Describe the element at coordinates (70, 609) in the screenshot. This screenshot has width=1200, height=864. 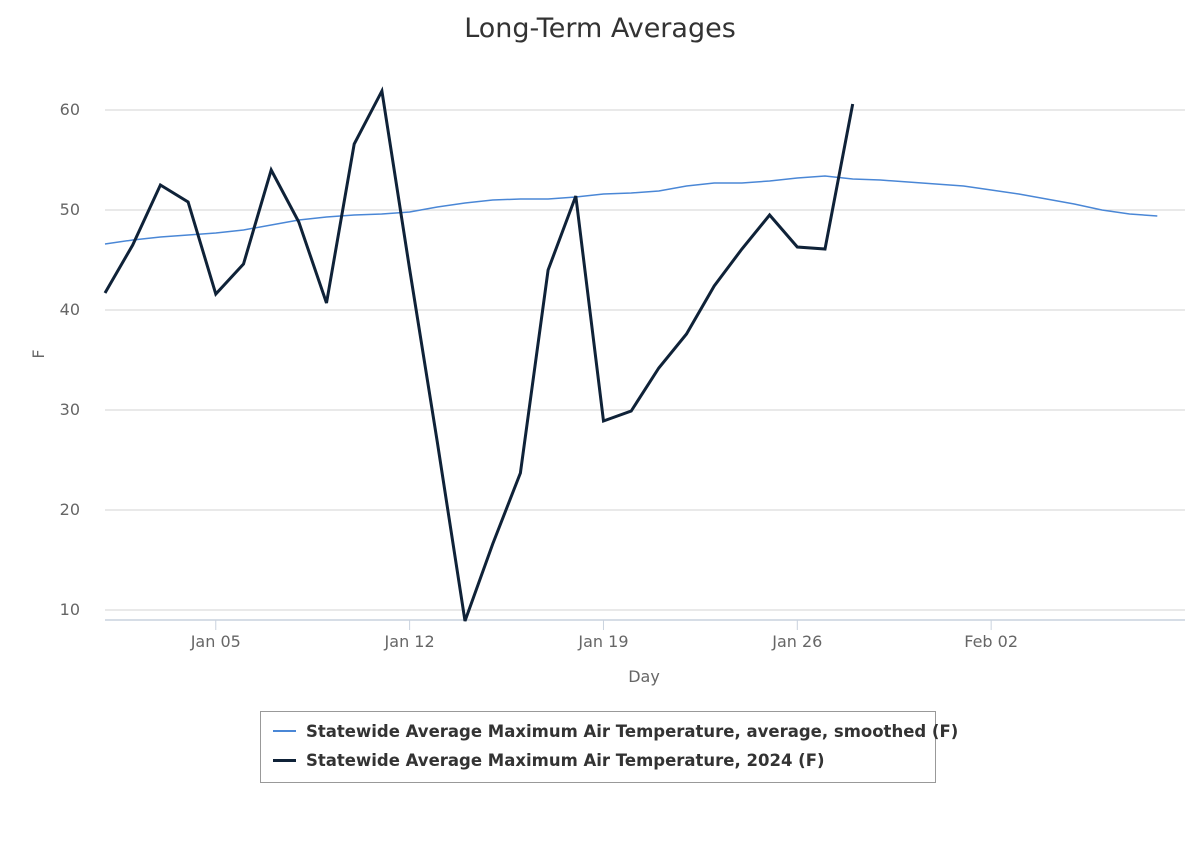
I see `y-tick-label: 10` at that location.